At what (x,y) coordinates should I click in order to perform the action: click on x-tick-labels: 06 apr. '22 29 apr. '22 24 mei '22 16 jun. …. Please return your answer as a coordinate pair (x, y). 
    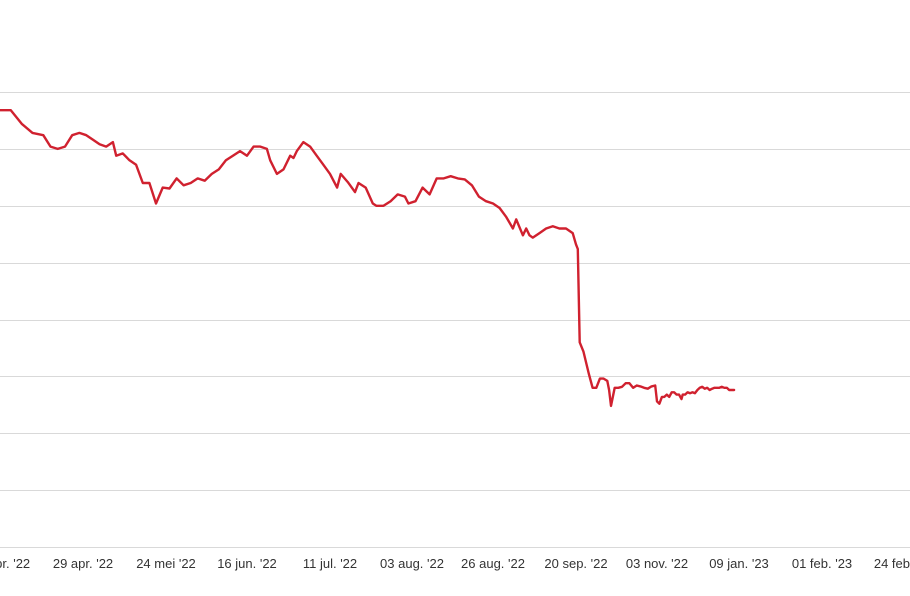
    Looking at the image, I should click on (455, 563).